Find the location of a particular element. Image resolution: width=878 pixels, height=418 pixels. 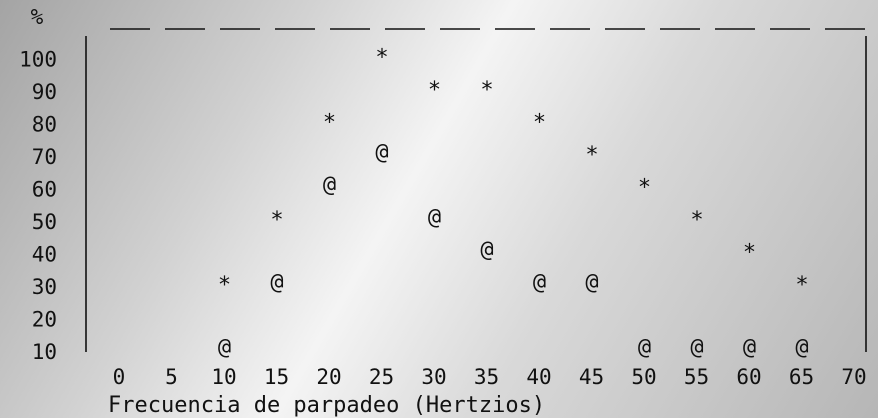

y-tick-label: 100 is located at coordinates (38, 60).